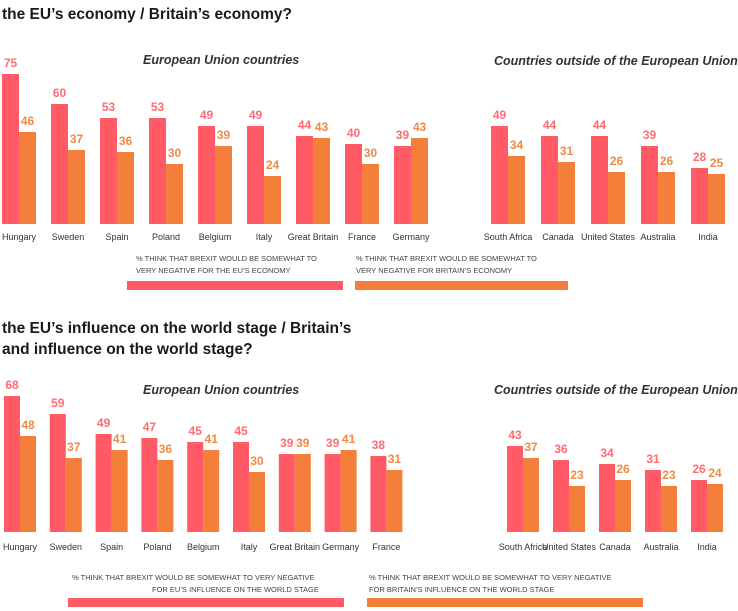 This screenshot has height=611, width=738. I want to click on category-label-italy: Italy, so click(249, 547).